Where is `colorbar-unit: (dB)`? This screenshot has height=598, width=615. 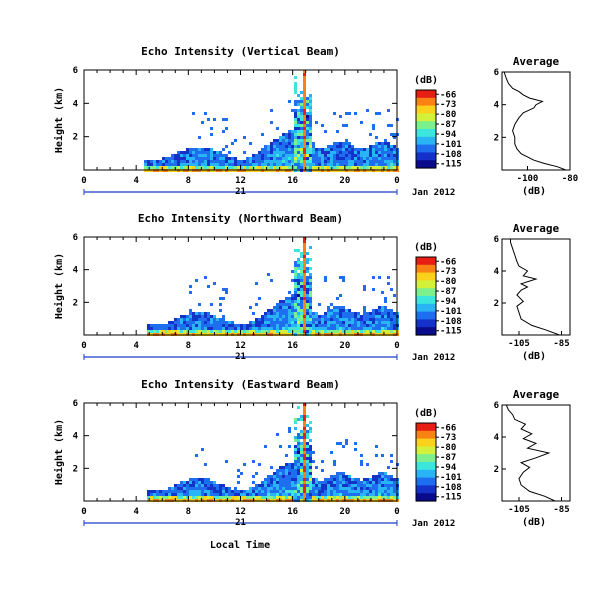
colorbar-unit: (dB) is located at coordinates (426, 413).